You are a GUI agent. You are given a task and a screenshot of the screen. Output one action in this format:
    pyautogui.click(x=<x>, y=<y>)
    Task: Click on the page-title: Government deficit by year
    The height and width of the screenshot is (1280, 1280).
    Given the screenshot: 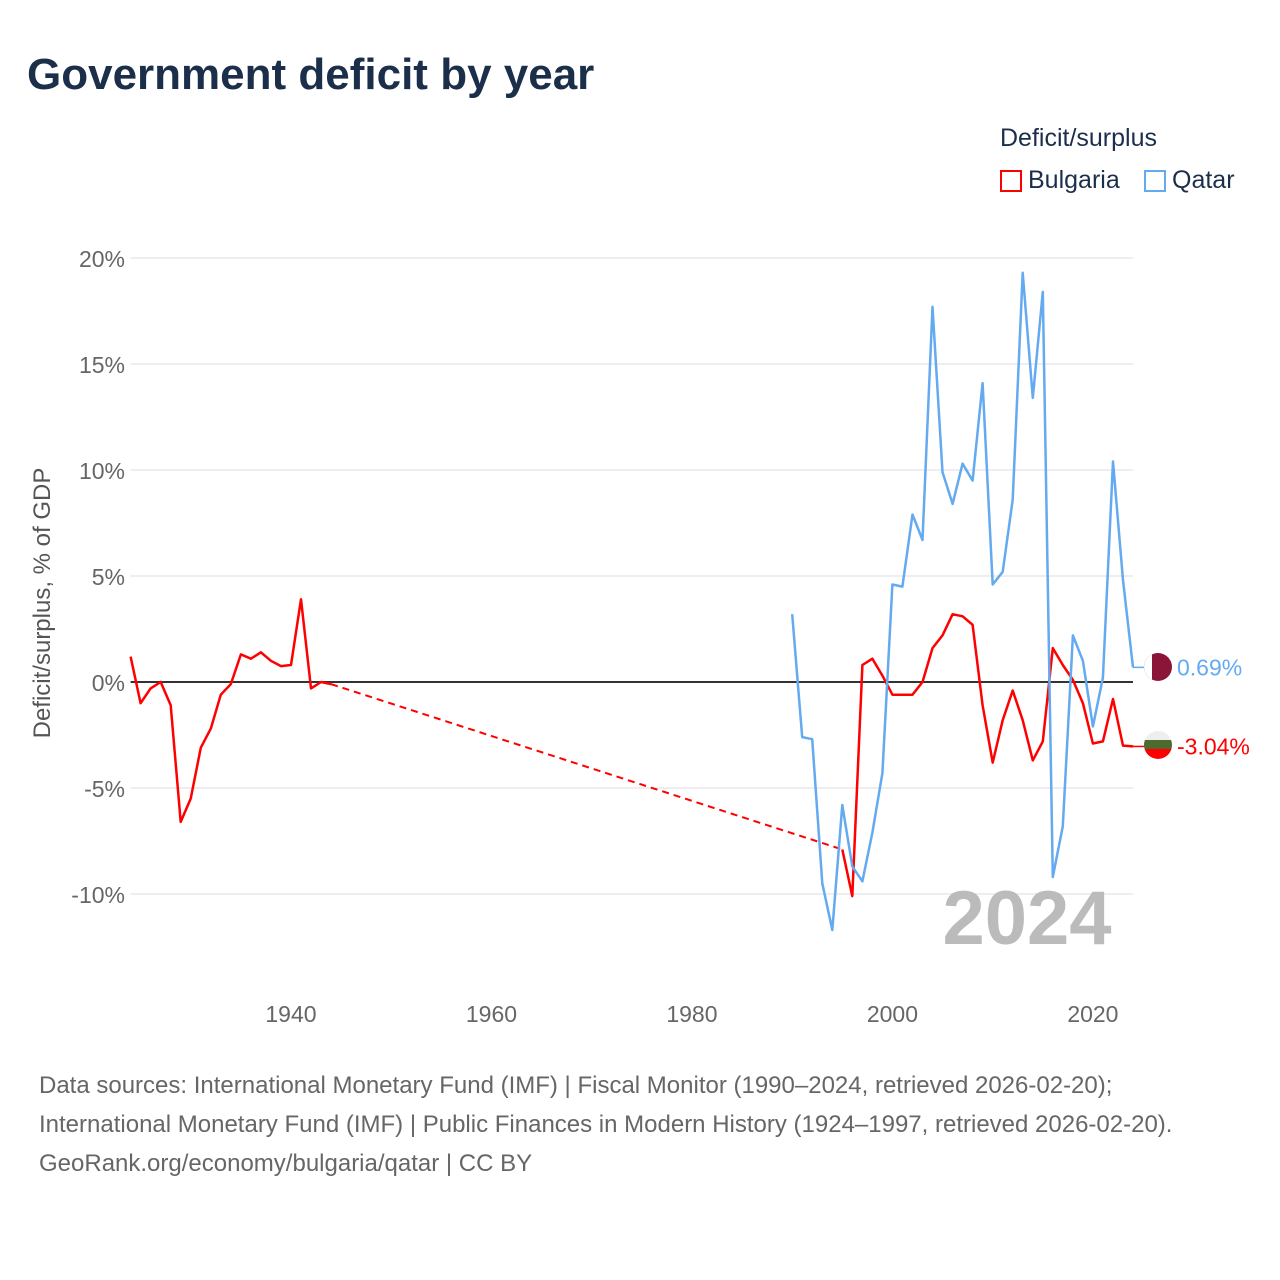 What is the action you would take?
    pyautogui.click(x=311, y=74)
    